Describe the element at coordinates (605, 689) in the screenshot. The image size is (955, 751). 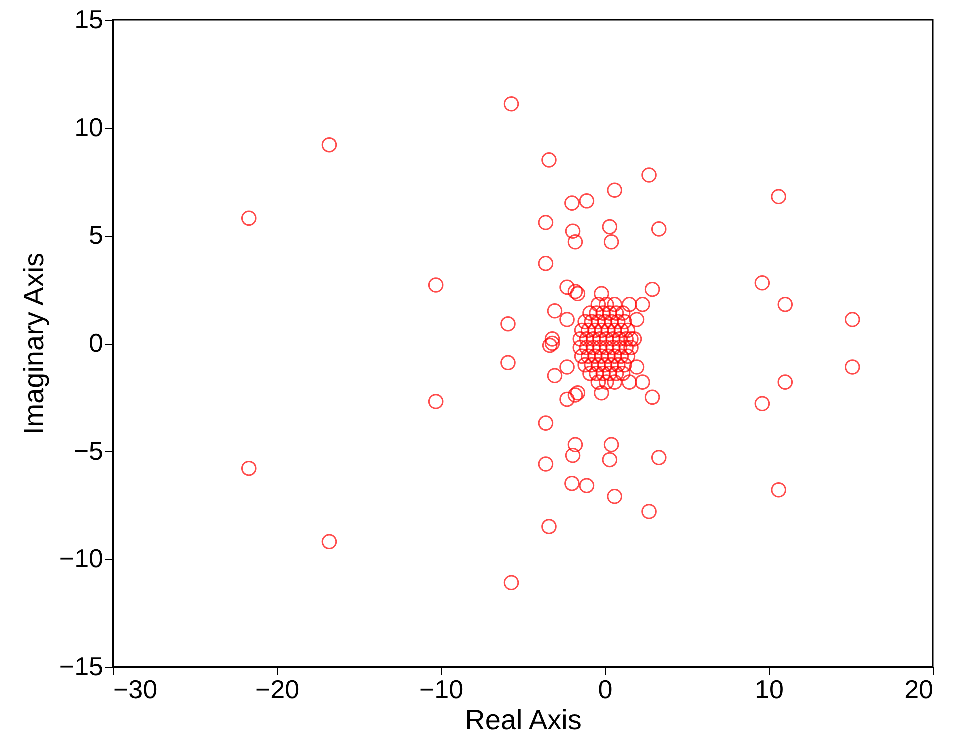
I see `x-tick-label: 0` at that location.